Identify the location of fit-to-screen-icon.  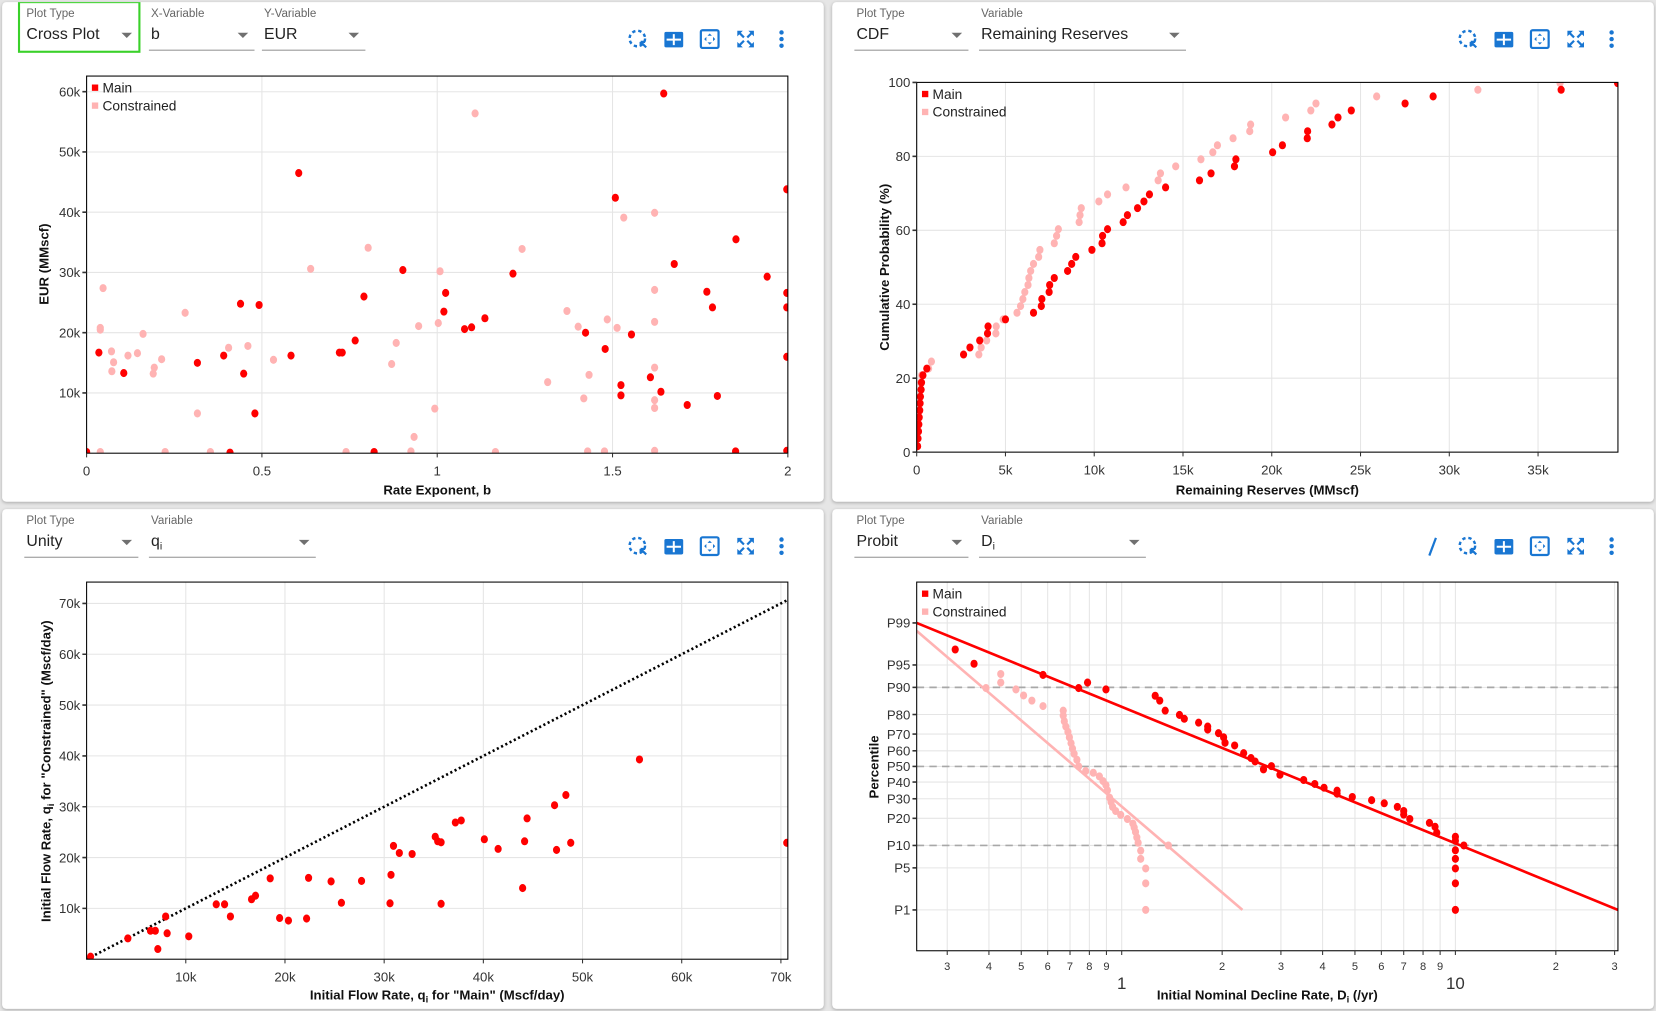
(1539, 546).